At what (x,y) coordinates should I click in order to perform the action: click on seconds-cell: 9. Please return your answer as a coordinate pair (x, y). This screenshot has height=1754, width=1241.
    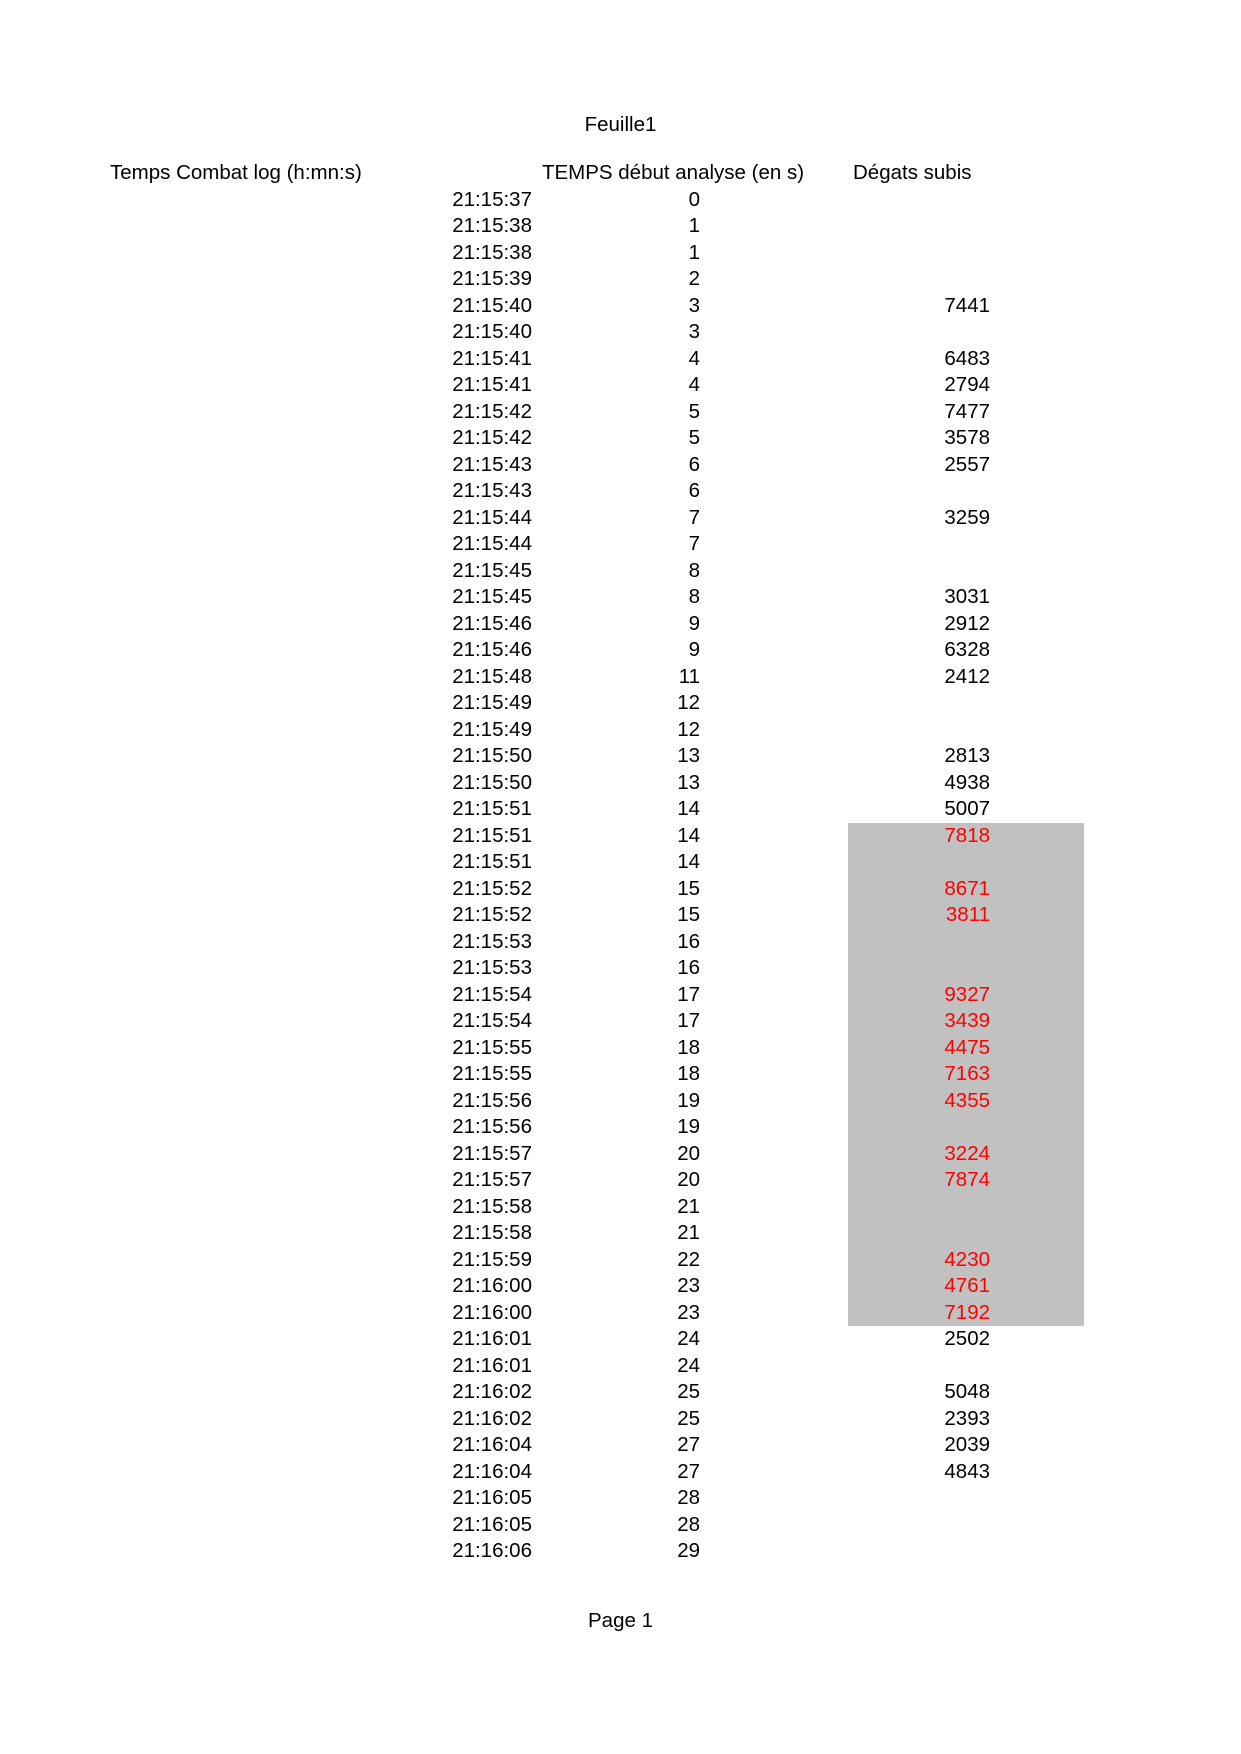
    Looking at the image, I should click on (694, 623).